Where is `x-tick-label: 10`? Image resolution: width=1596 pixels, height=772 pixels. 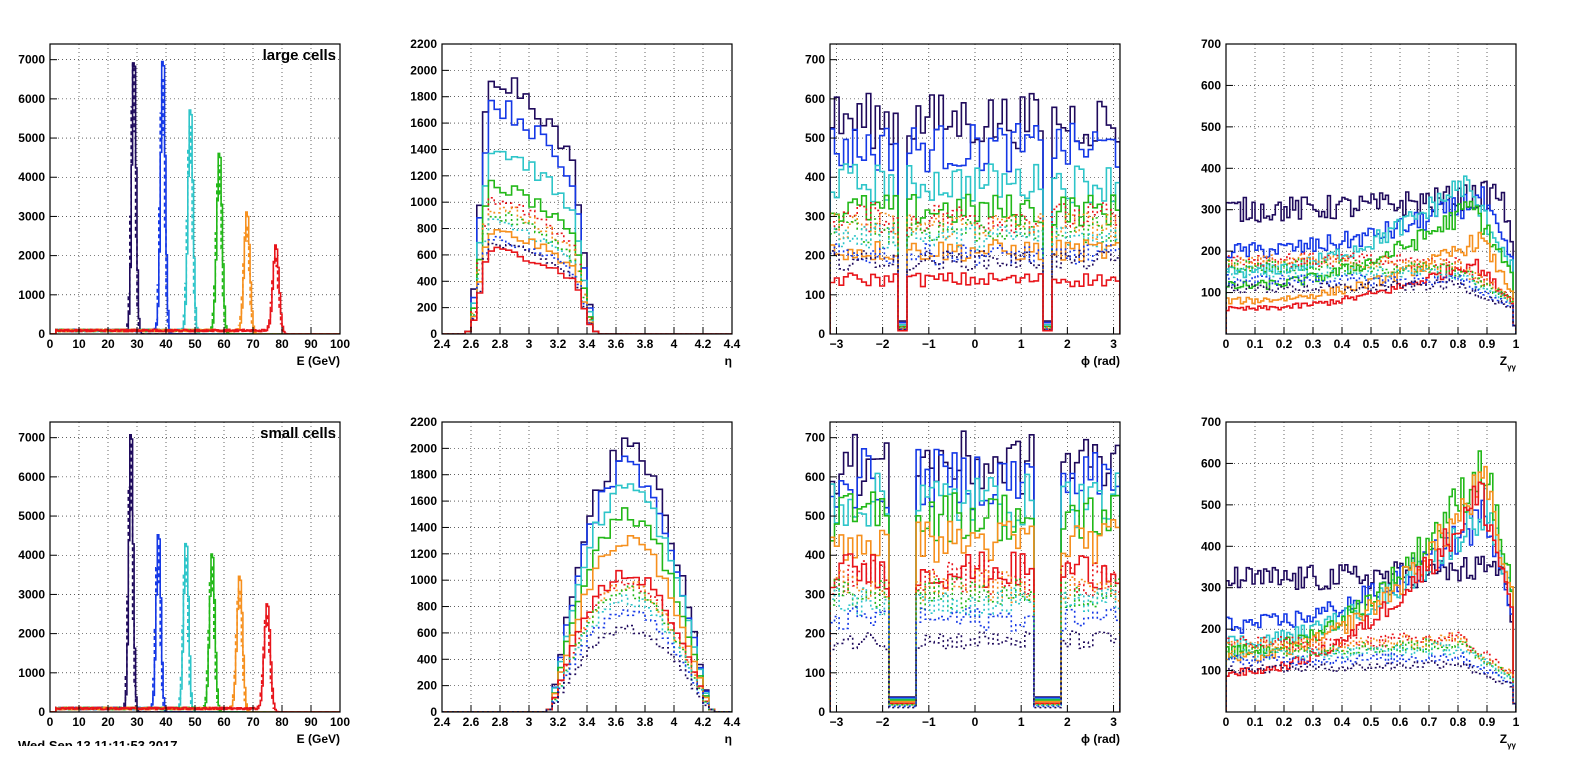
x-tick-label: 10 is located at coordinates (79, 344).